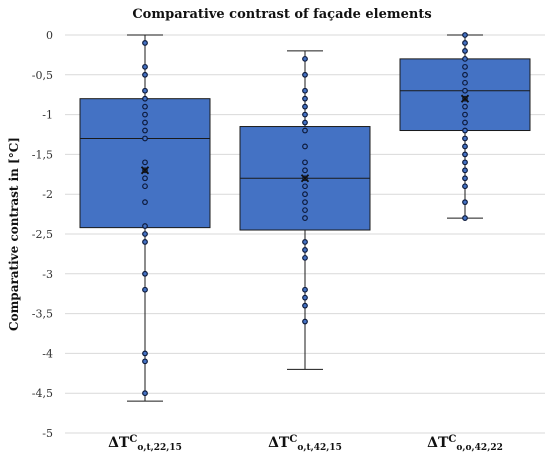 This screenshot has width=550, height=453. Describe the element at coordinates (281, 14) in the screenshot. I see `chart-title: Comparative contrast of façade elements` at that location.